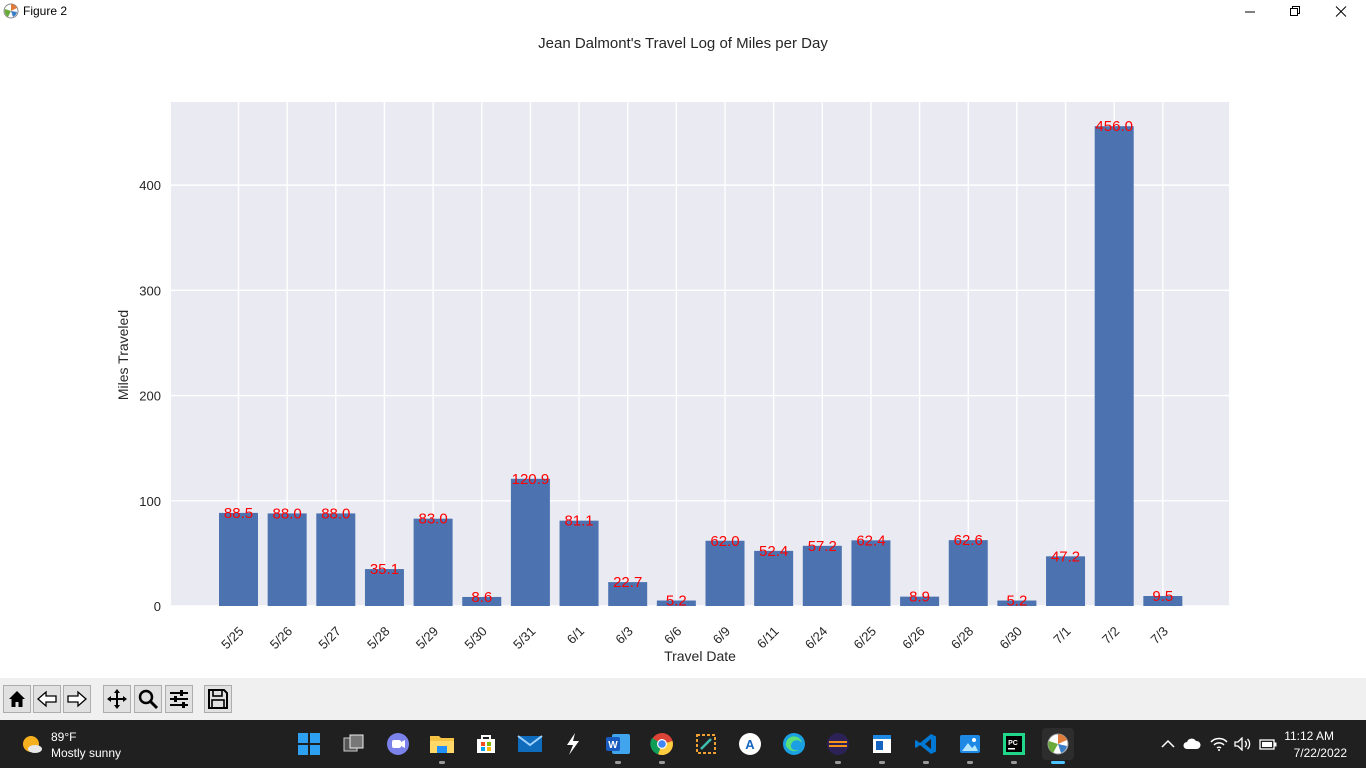 Image resolution: width=1366 pixels, height=768 pixels. I want to click on notepad-icon, so click(882, 744).